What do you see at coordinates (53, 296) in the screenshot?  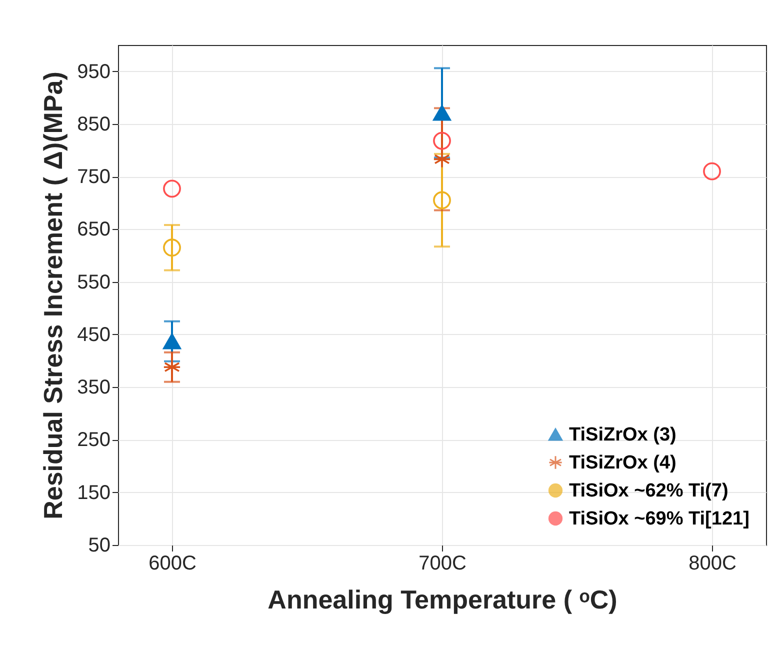 I see `y-axis-title: Residual Stress Increment ( Δ)(MPa)` at bounding box center [53, 296].